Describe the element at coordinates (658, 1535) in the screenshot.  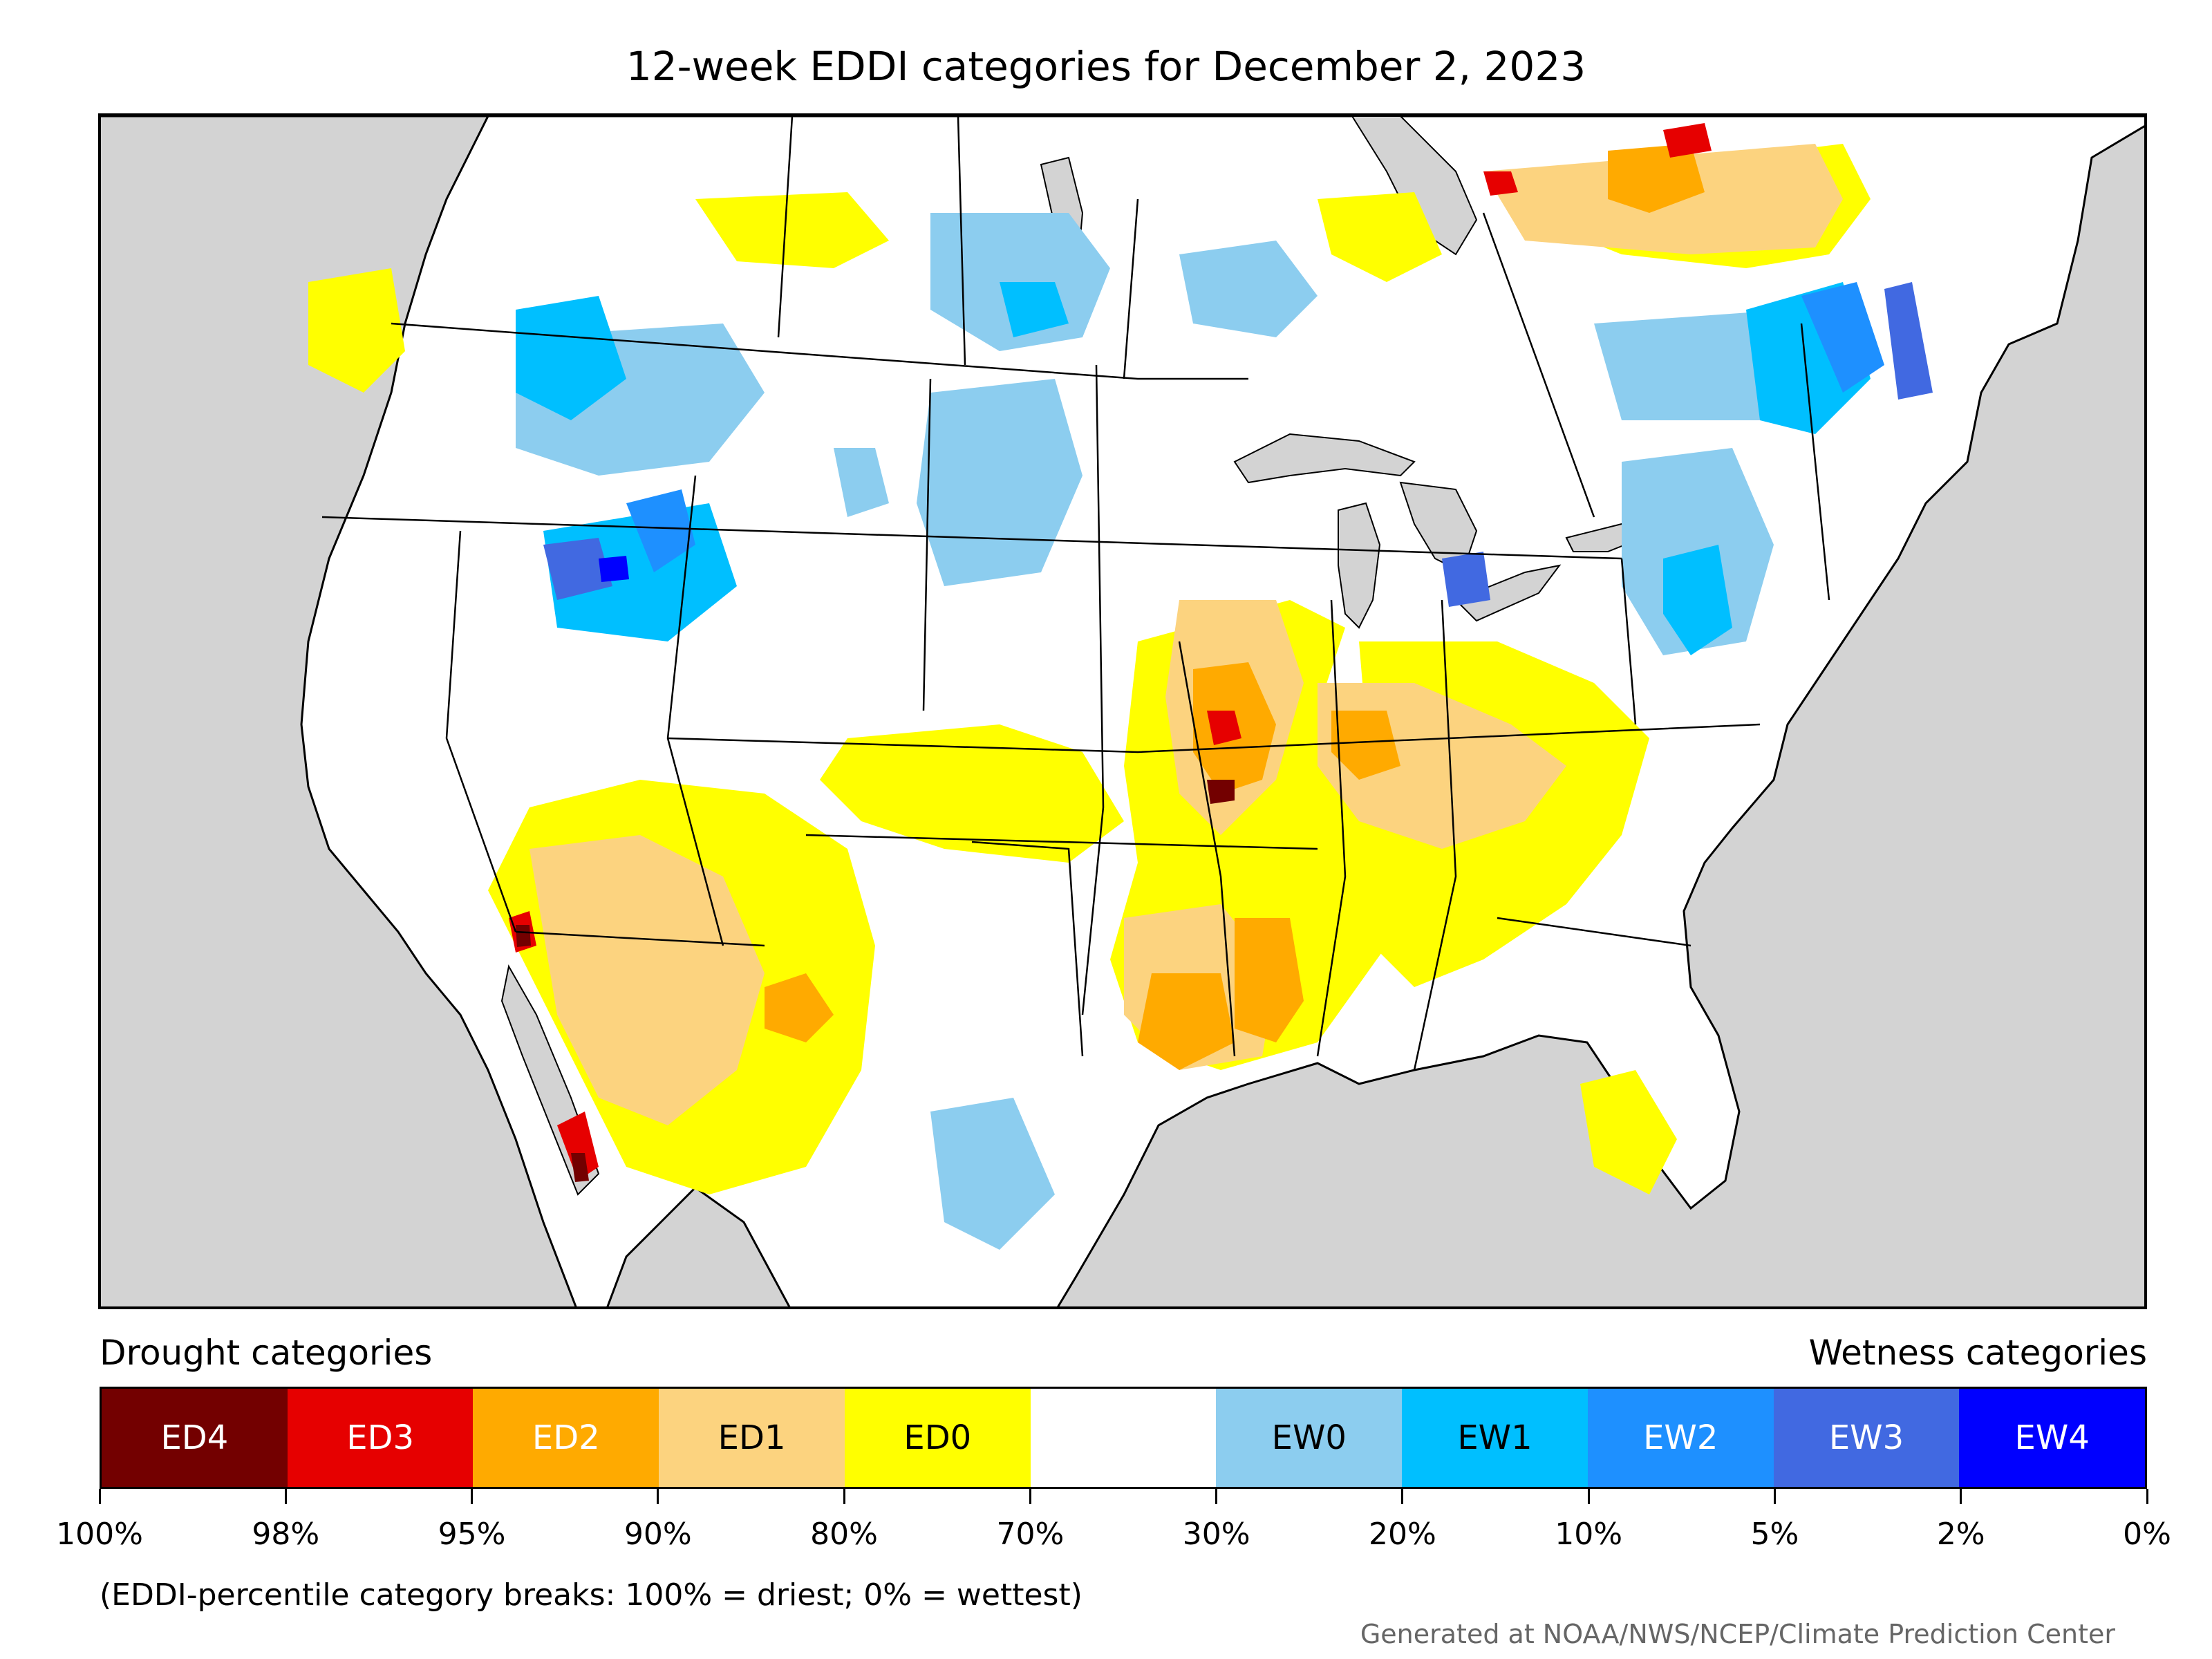
I see `colorbar-tick-label: 90%` at that location.